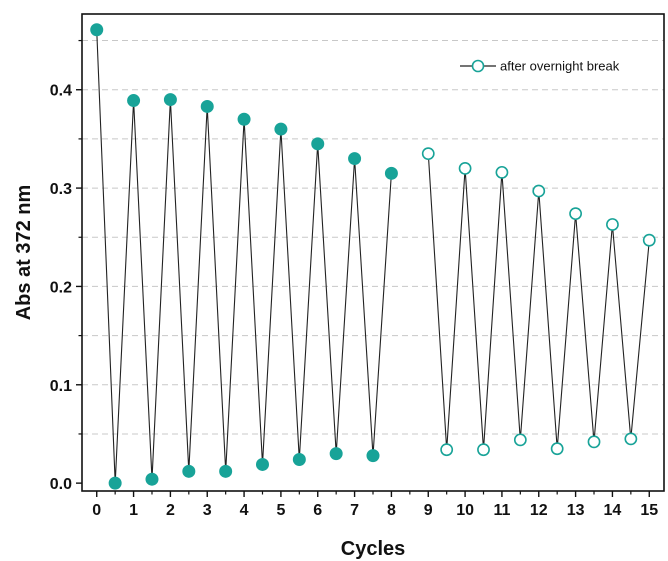  Describe the element at coordinates (61, 287) in the screenshot. I see `y-tick-label: 0.2` at that location.